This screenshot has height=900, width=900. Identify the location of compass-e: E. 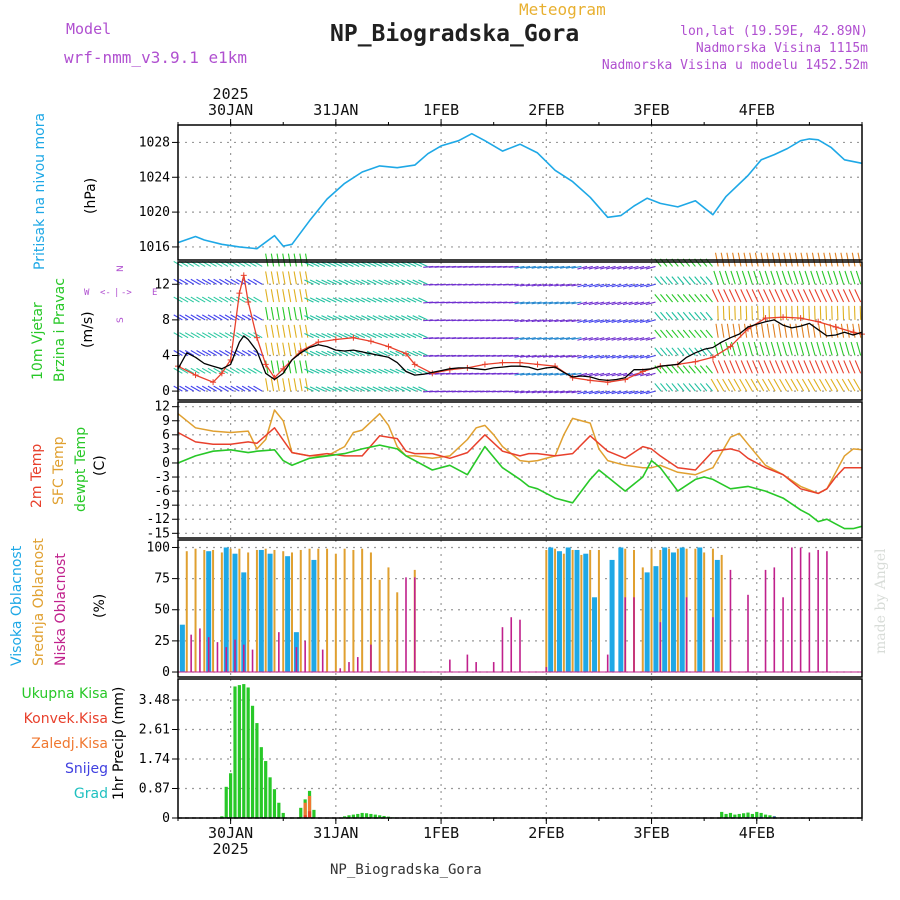
(155, 293).